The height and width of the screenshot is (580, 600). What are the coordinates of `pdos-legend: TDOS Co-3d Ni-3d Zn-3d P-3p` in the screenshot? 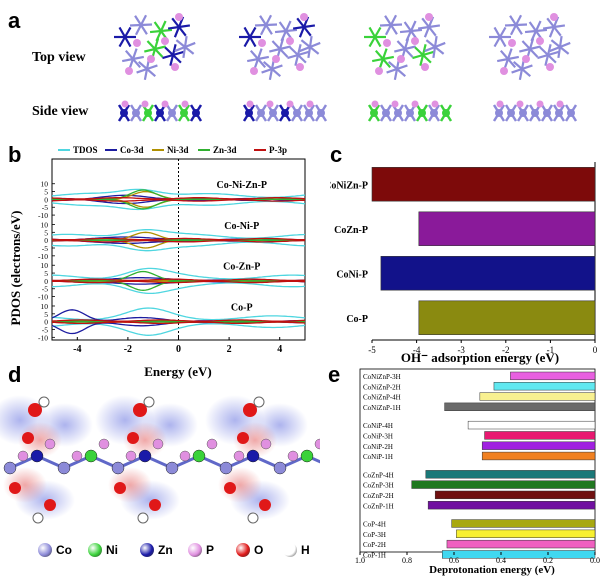 It's located at (172, 150).